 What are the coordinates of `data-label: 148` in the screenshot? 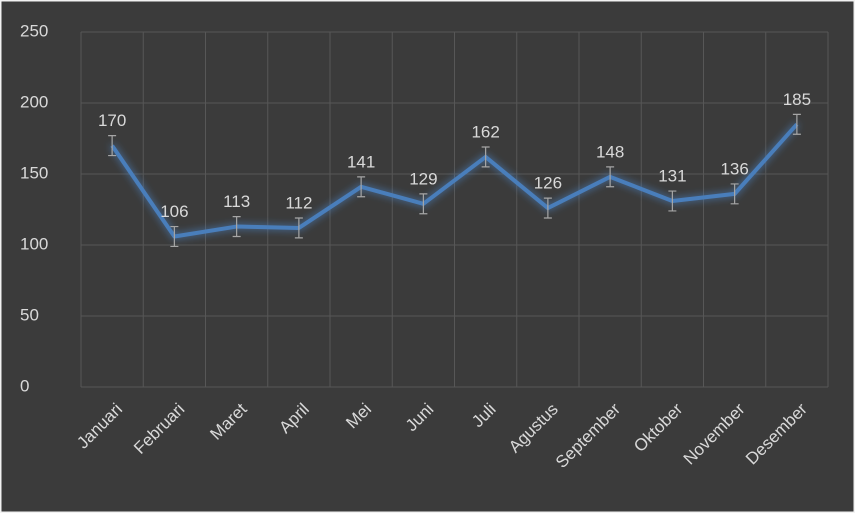 It's located at (610, 151).